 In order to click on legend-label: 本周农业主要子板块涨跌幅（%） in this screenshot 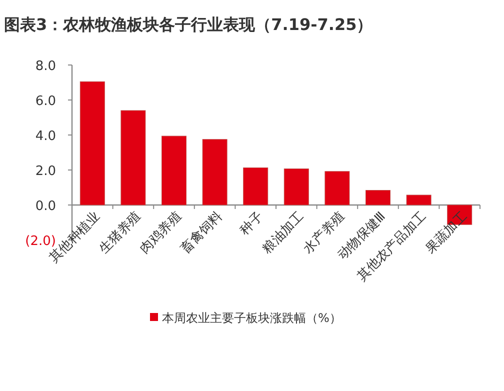, I will do `click(252, 318)`.